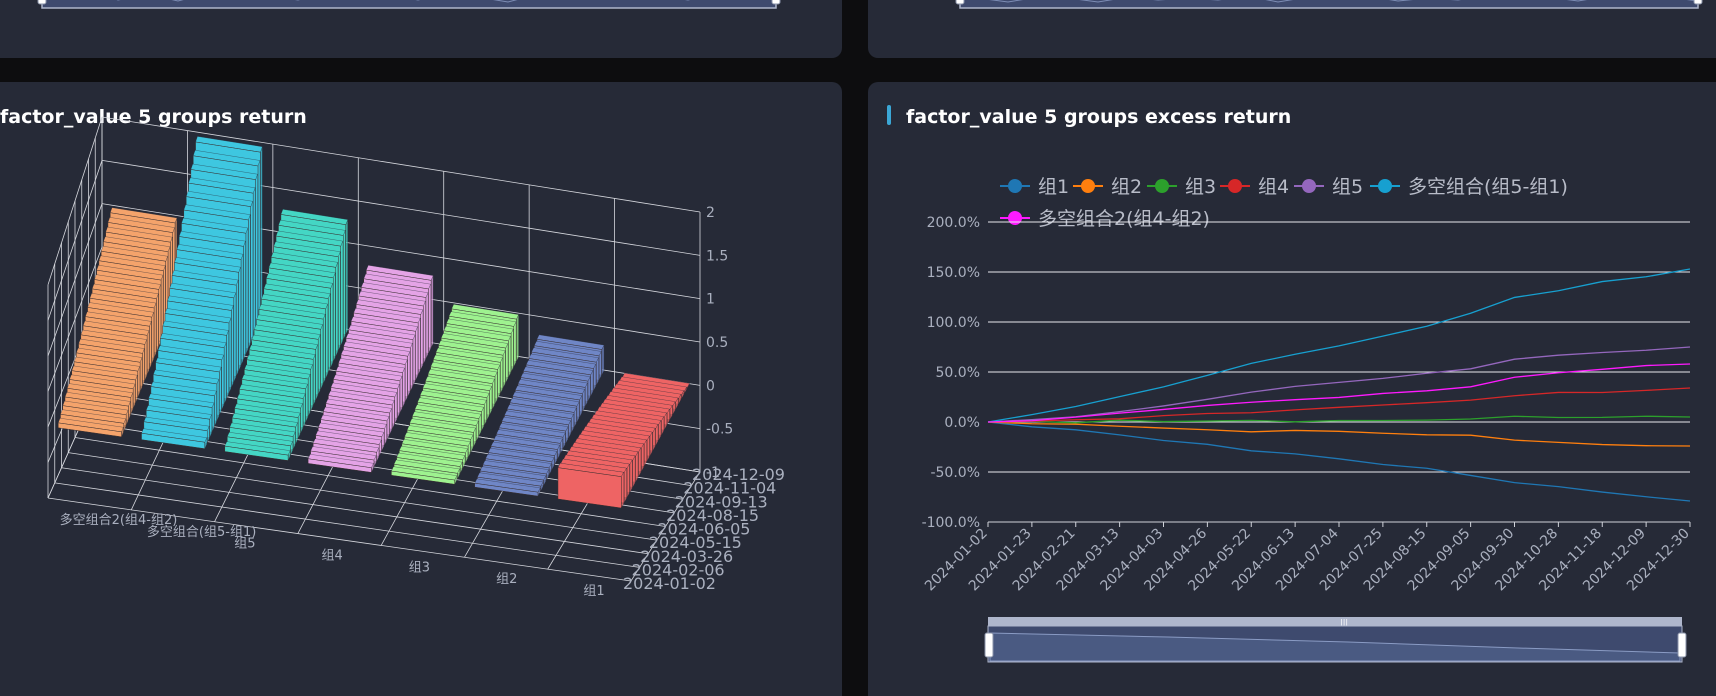 The image size is (1716, 696). I want to click on z-tick-label: 1, so click(710, 300).